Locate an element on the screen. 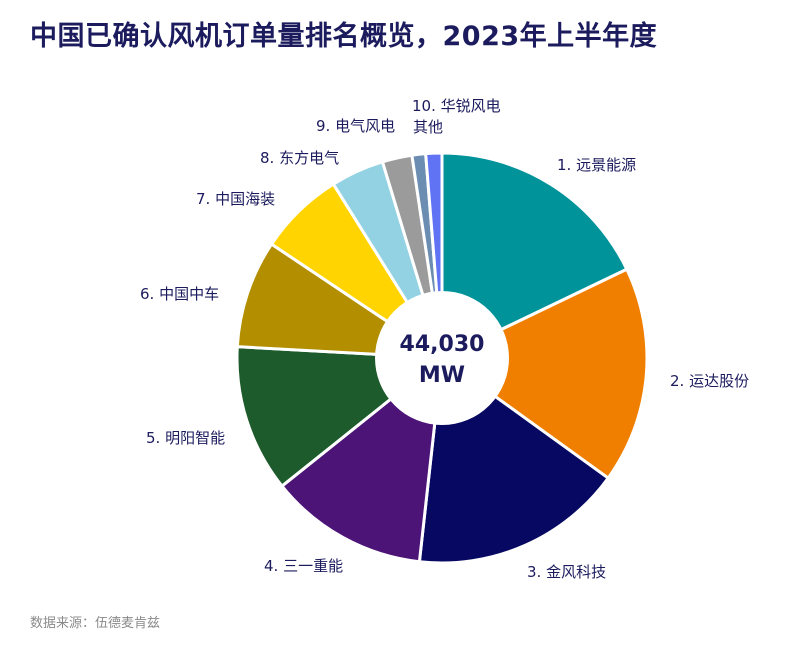 This screenshot has height=651, width=800. slice-label: 9. 电气风电 is located at coordinates (355, 126).